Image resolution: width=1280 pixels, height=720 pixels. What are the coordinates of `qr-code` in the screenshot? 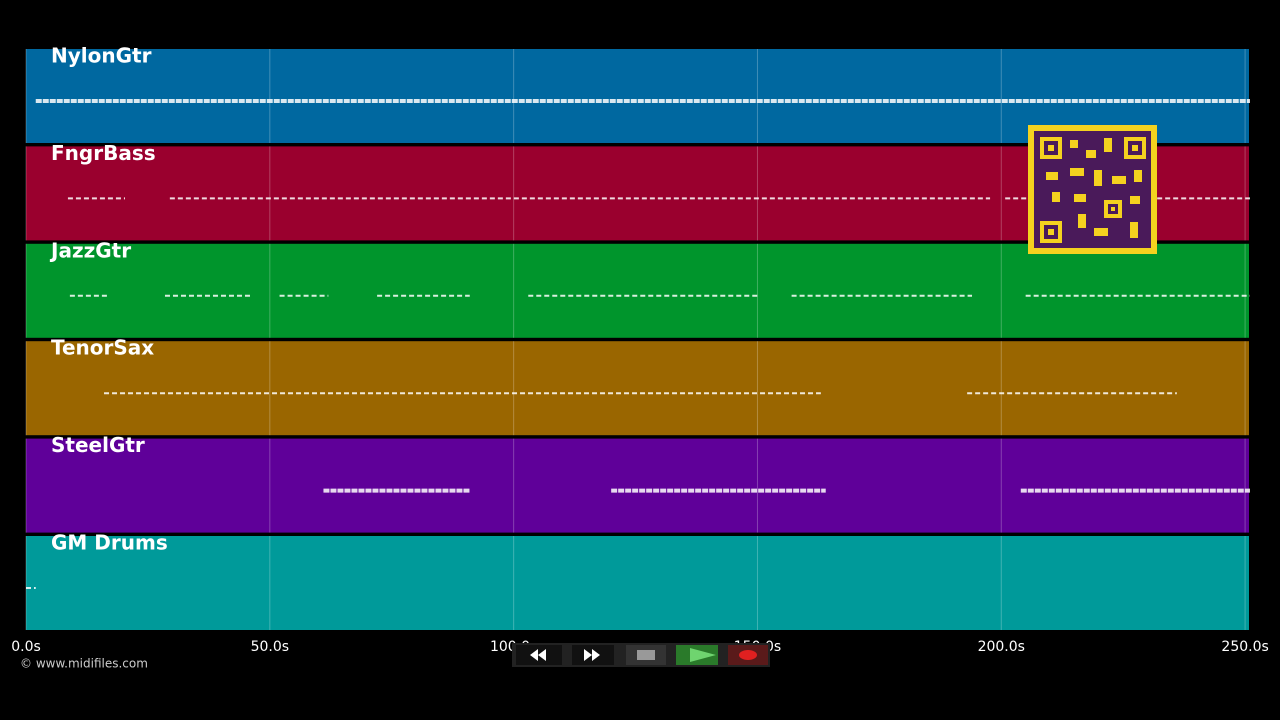 It's located at (1092, 189).